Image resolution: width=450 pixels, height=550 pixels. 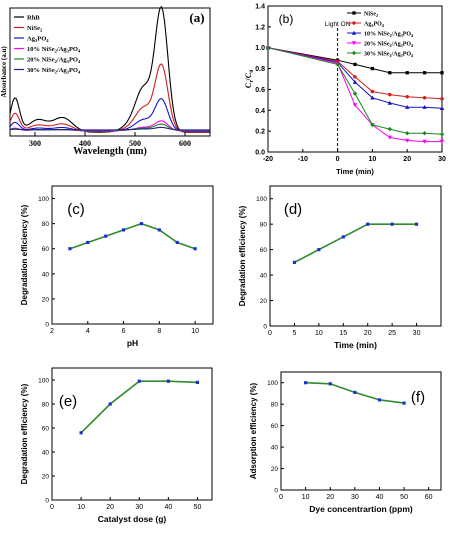 I want to click on legend-entry: 30% NiSe2/Ag3PO4, so click(x=54, y=71).